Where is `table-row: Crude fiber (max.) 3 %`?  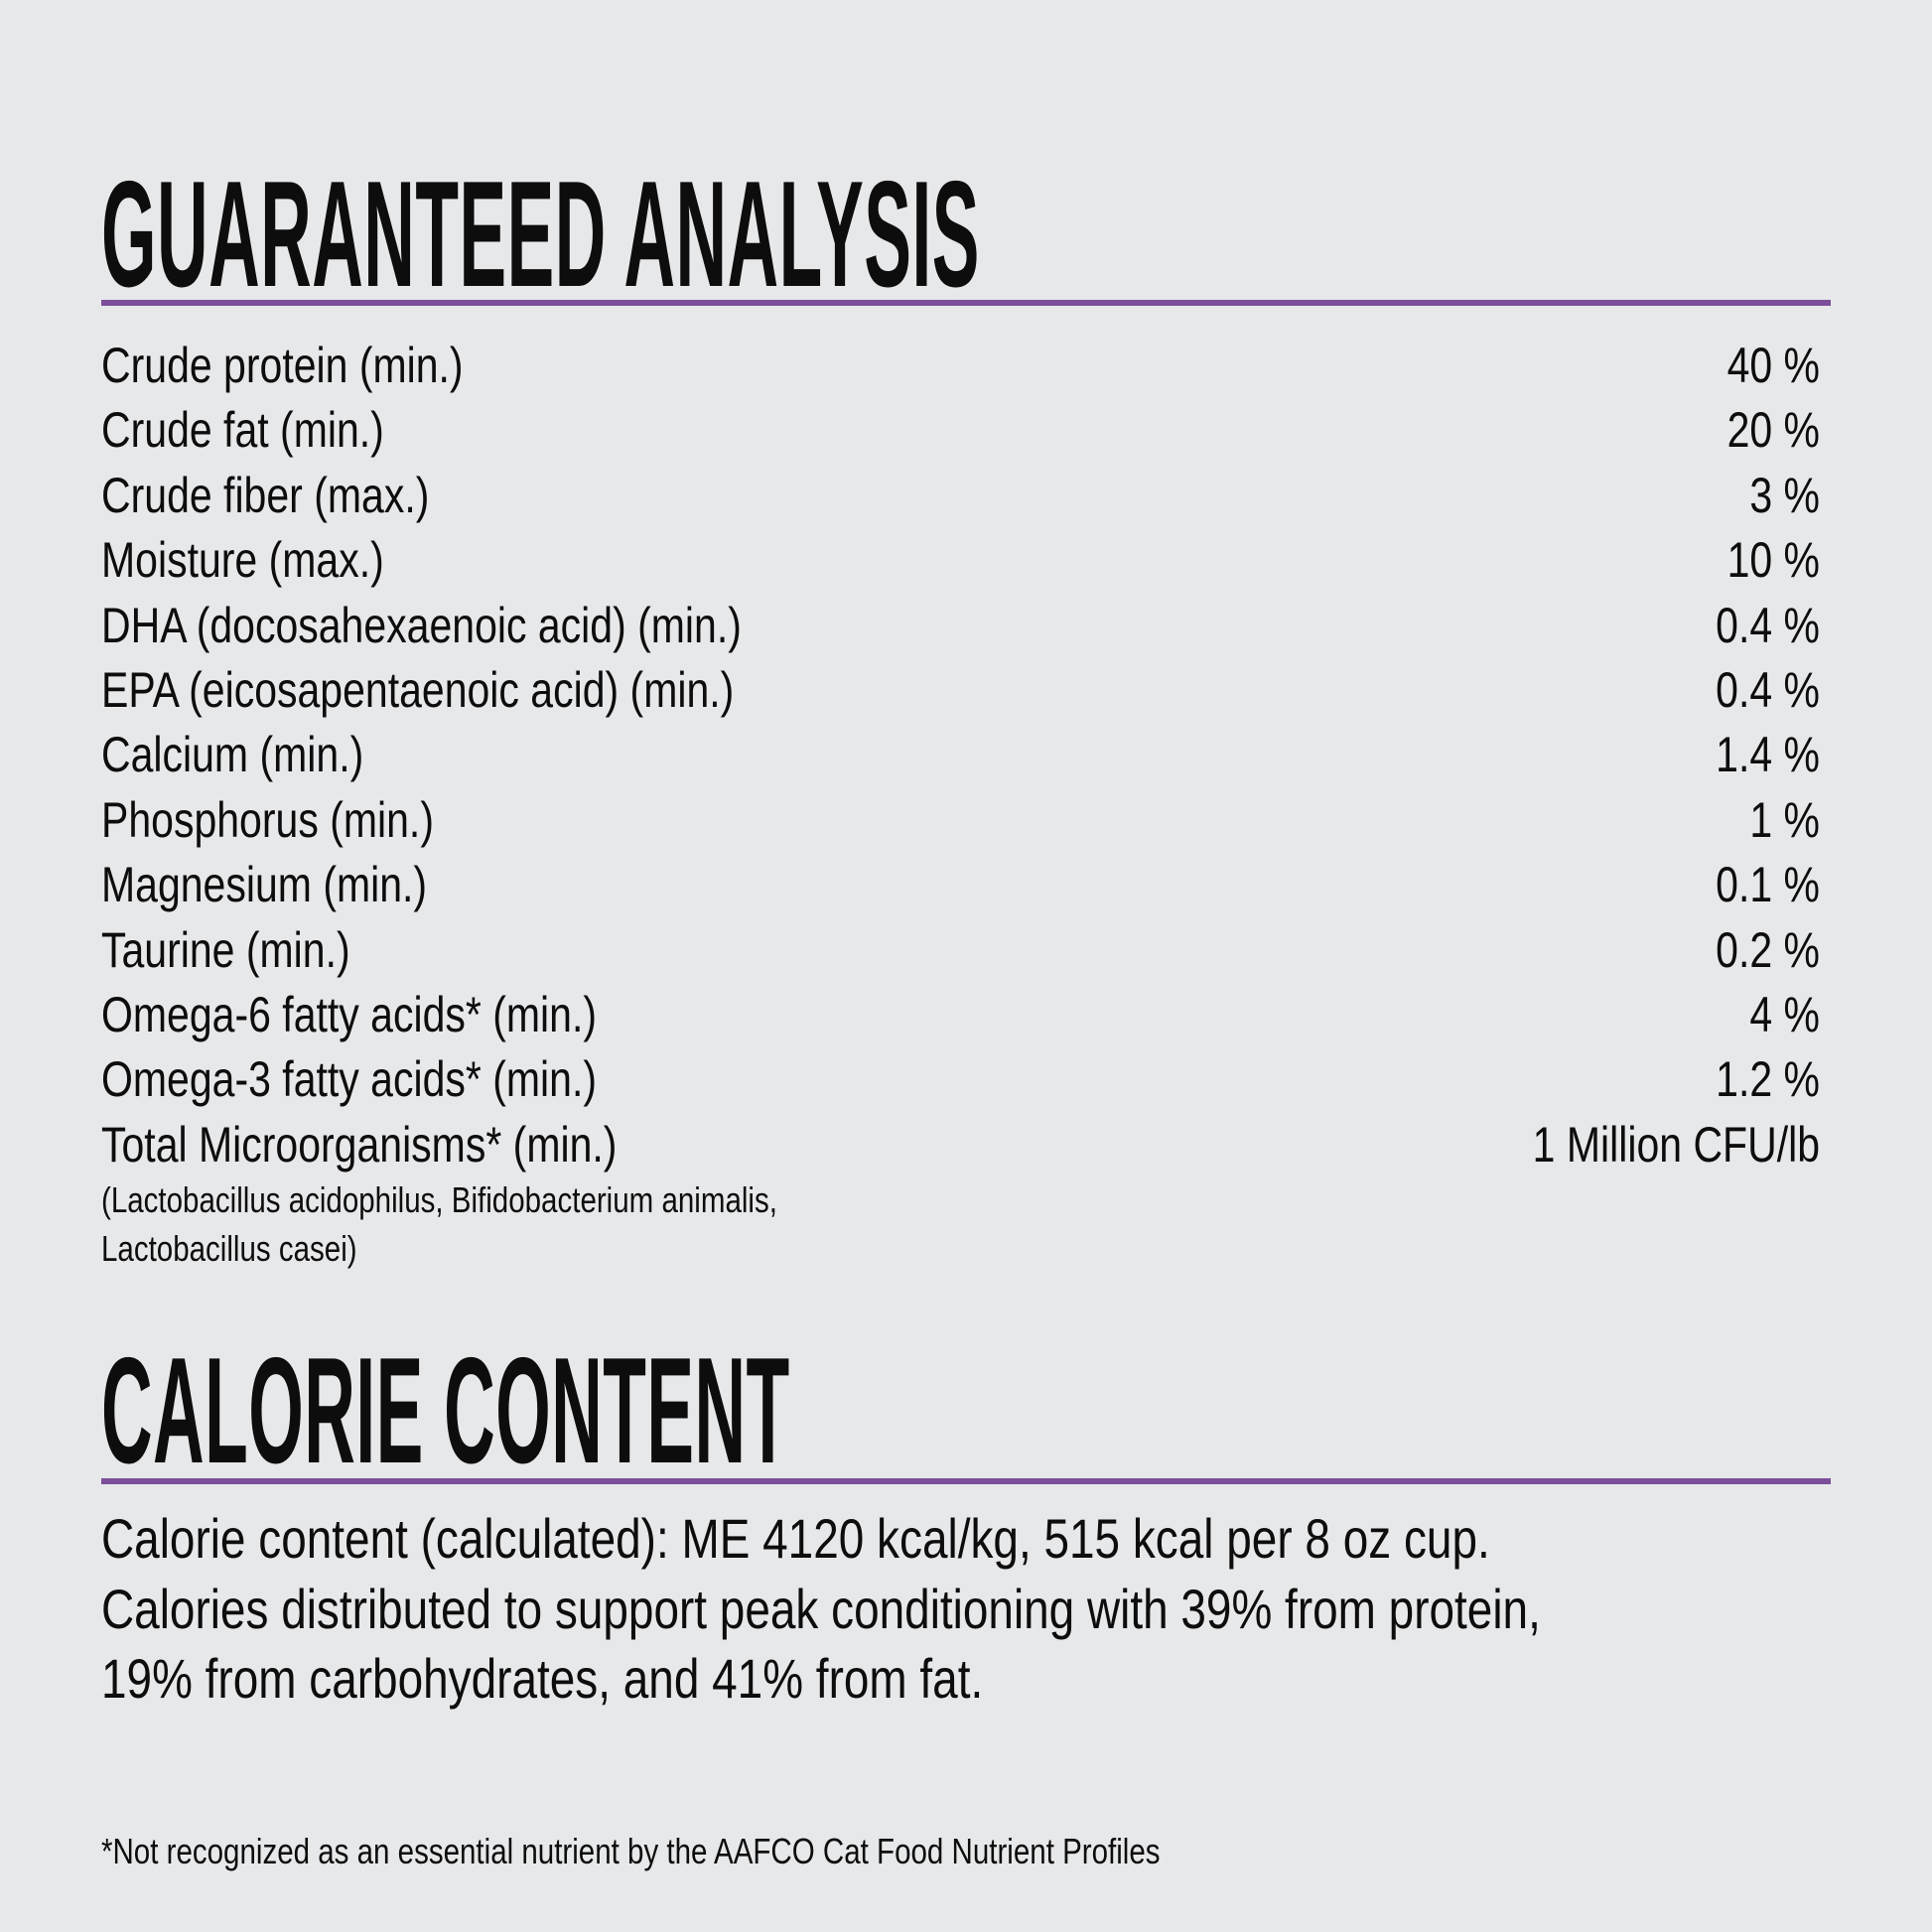 table-row: Crude fiber (max.) 3 % is located at coordinates (961, 496).